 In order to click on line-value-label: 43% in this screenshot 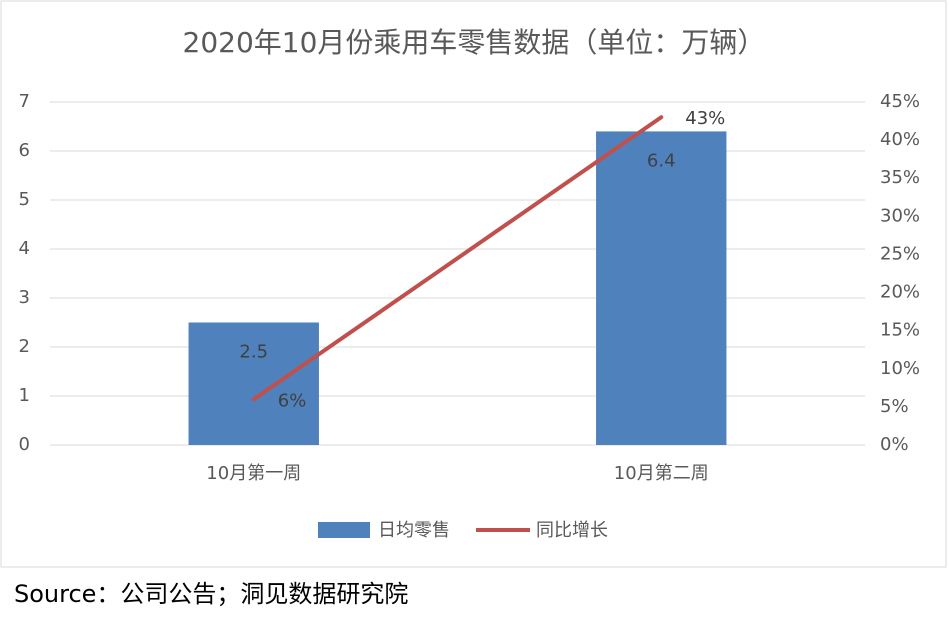, I will do `click(705, 118)`.